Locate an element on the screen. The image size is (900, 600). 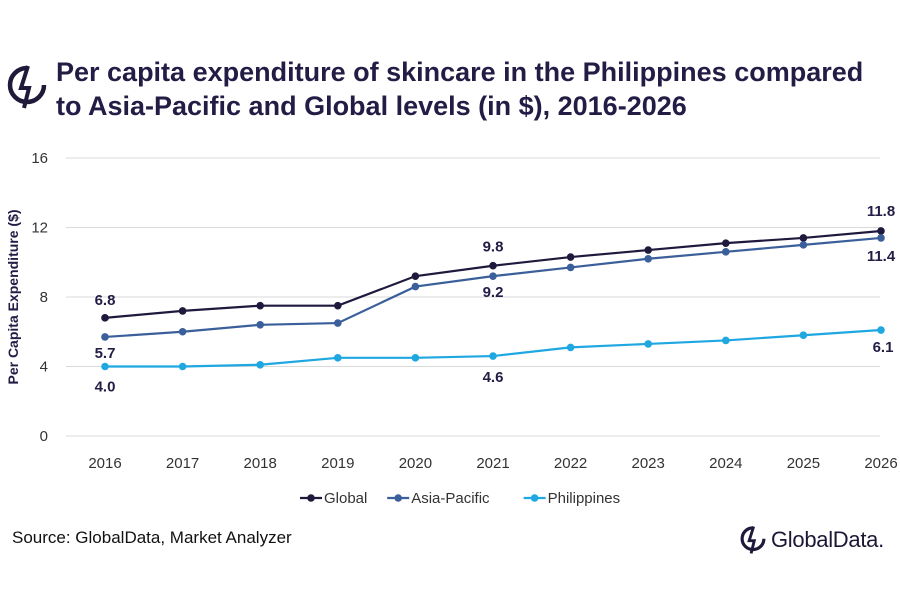
y-tick-label: 4 is located at coordinates (44, 367).